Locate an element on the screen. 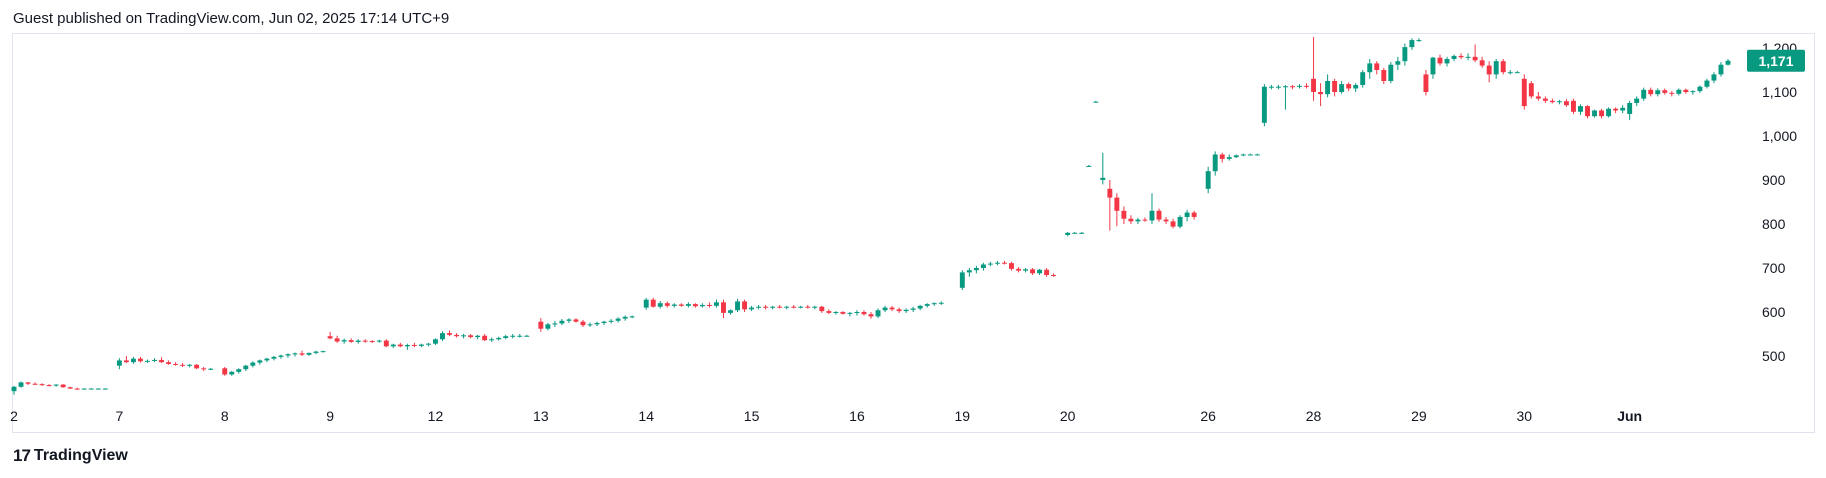  time-tick-label: 19 is located at coordinates (963, 416).